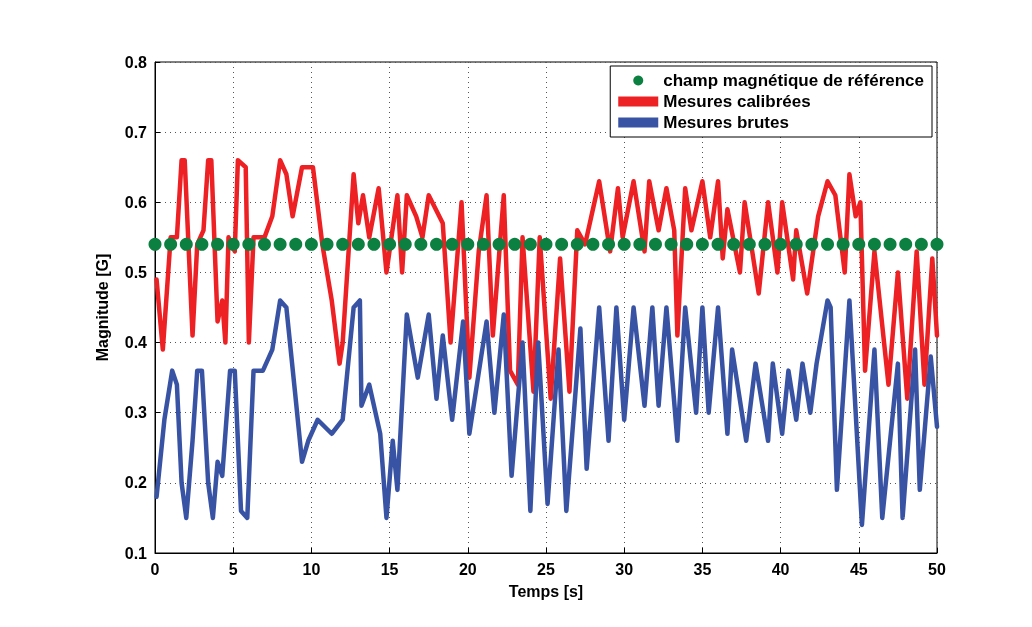  Describe the element at coordinates (136, 272) in the screenshot. I see `y-tick-label: 0.5` at that location.